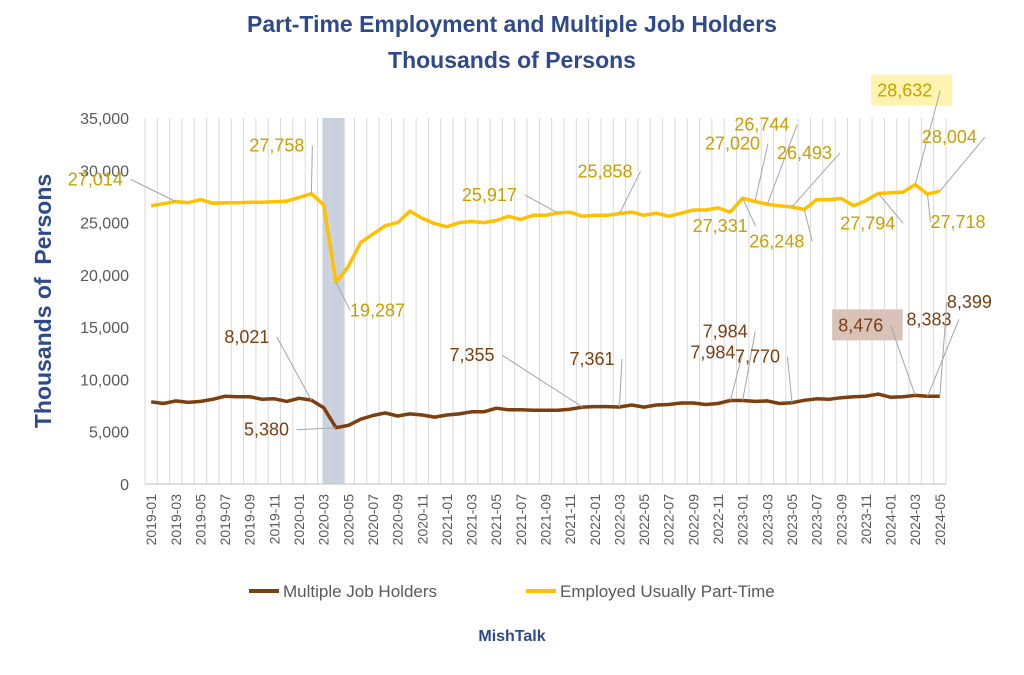 The image size is (1024, 675). Describe the element at coordinates (471, 355) in the screenshot. I see `data-label: 7,355` at that location.